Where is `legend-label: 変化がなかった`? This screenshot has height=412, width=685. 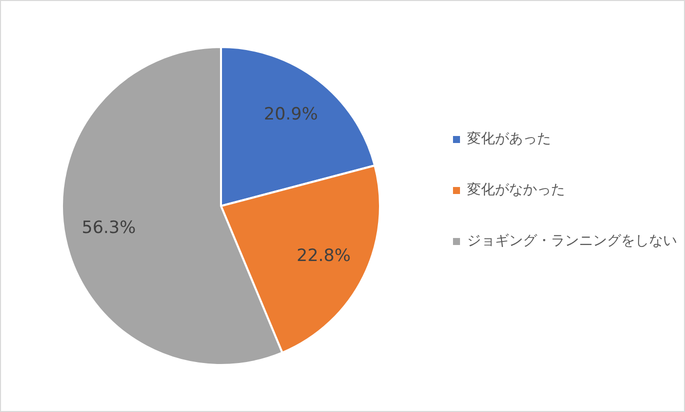
legend-label: 変化がなかった is located at coordinates (516, 190).